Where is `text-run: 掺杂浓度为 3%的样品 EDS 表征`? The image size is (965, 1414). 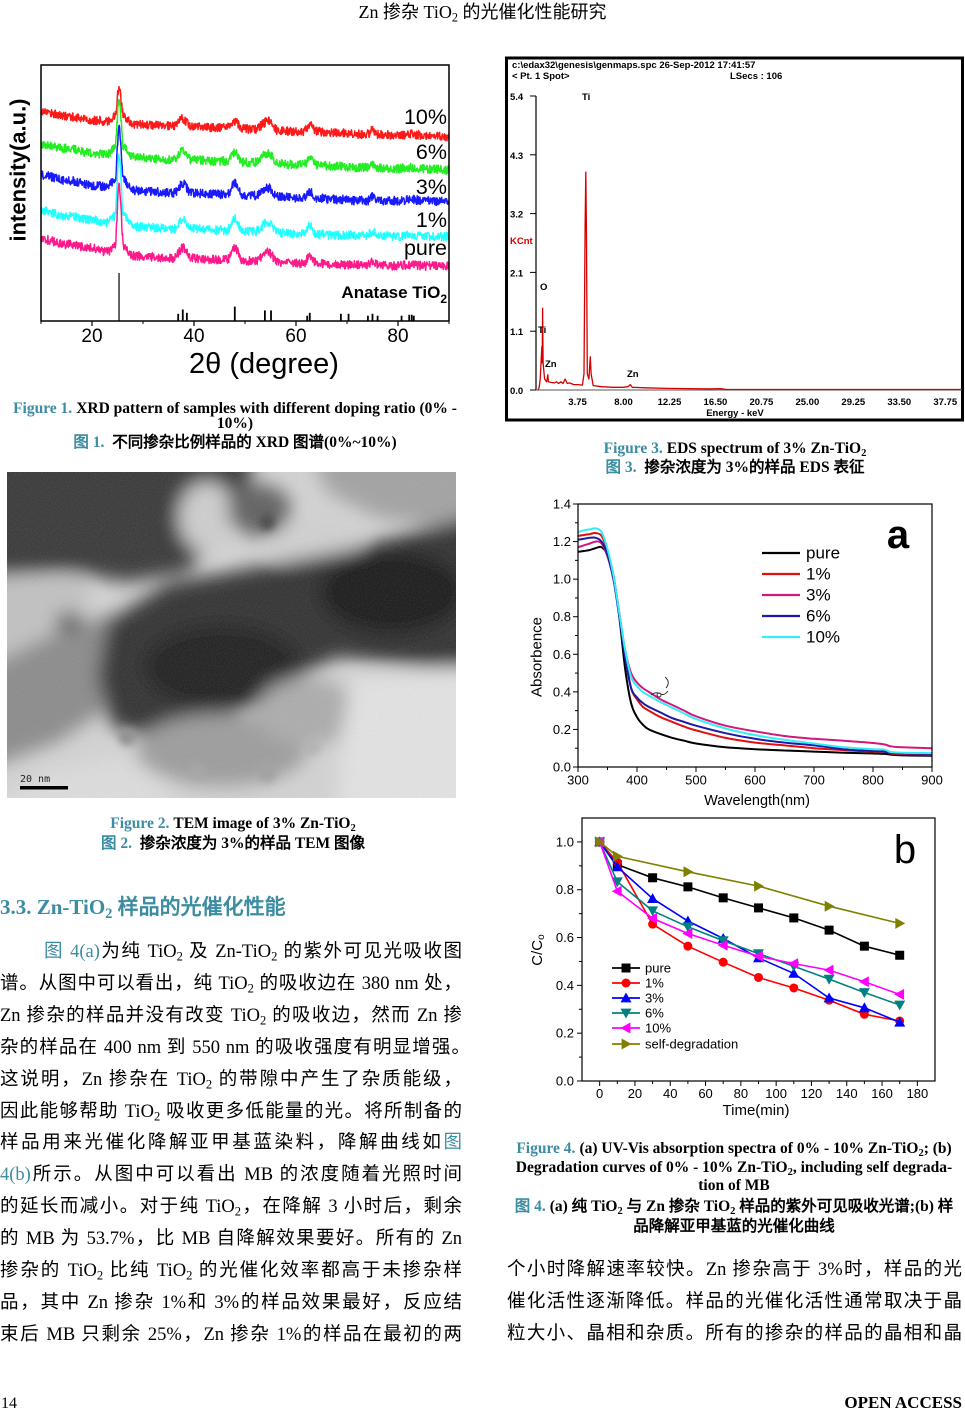 text-run: 掺杂浓度为 3%的样品 EDS 表征 is located at coordinates (752, 467).